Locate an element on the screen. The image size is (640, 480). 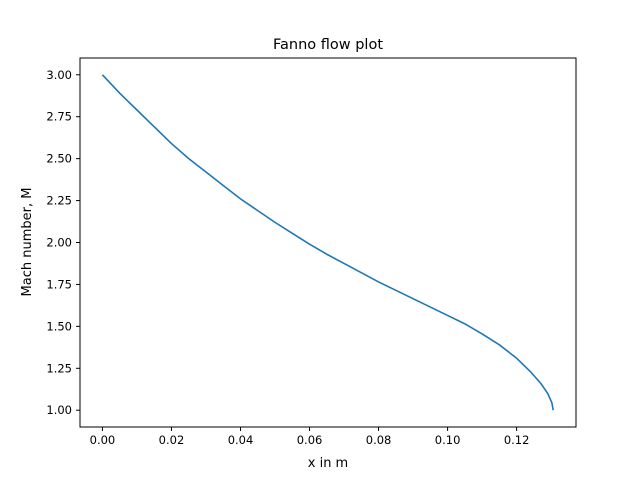
y-axis: 1.00 1.25 1.50 1.75 2.00 2.25 2.50 2.75 3.00 is located at coordinates (63, 242).